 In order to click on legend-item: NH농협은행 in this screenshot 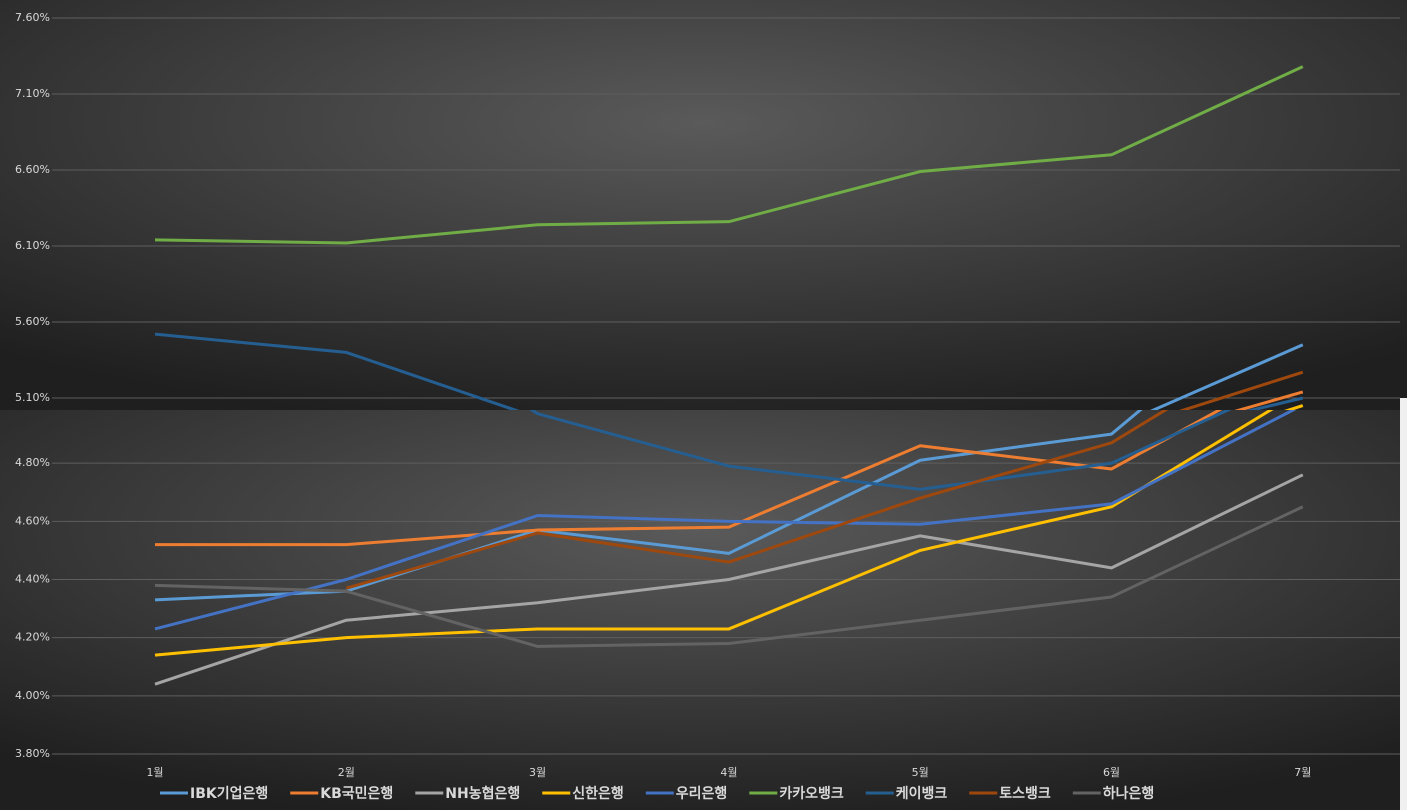, I will do `click(467, 794)`.